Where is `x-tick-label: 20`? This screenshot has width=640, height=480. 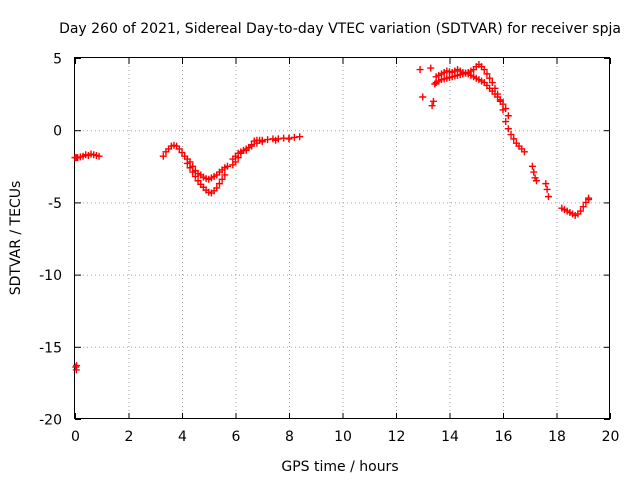
x-tick-label: 20 is located at coordinates (611, 437).